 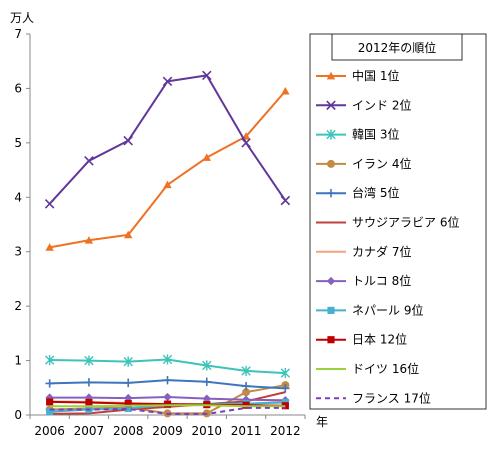 What do you see at coordinates (207, 431) in the screenshot?
I see `x-tick-label: 2010` at bounding box center [207, 431].